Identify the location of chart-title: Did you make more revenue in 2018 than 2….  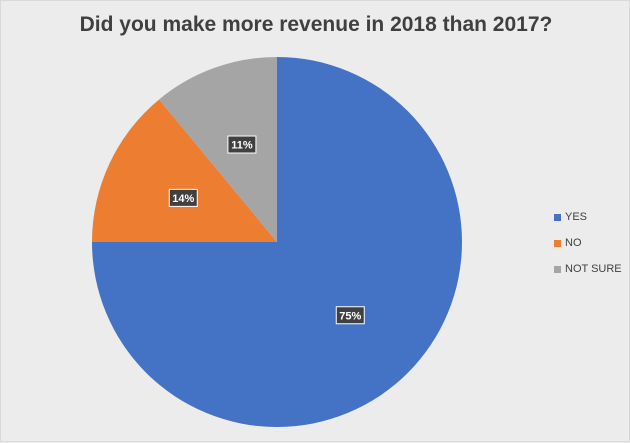
(316, 24).